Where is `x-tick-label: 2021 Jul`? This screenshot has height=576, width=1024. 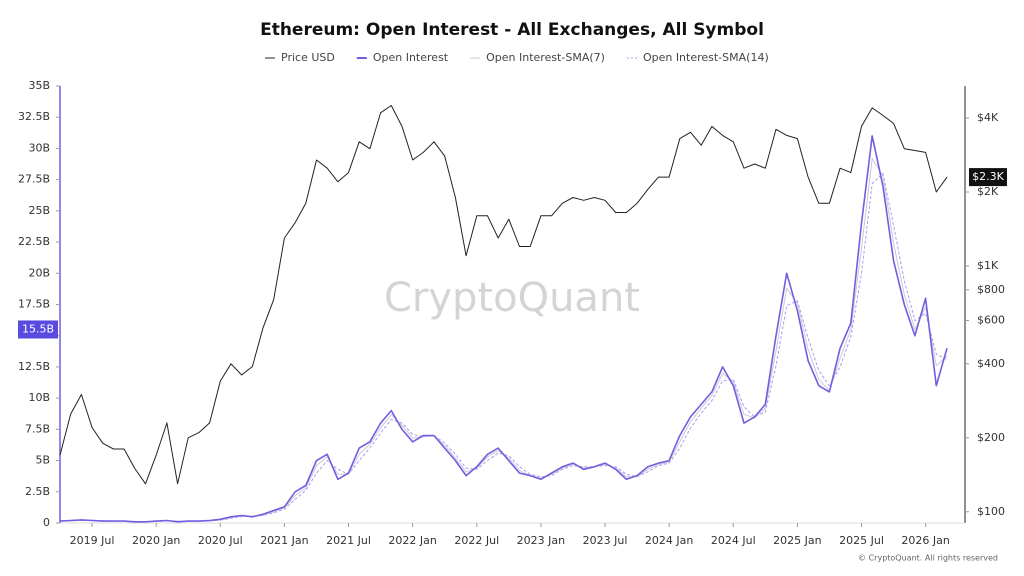
x-tick-label: 2021 Jul is located at coordinates (348, 540).